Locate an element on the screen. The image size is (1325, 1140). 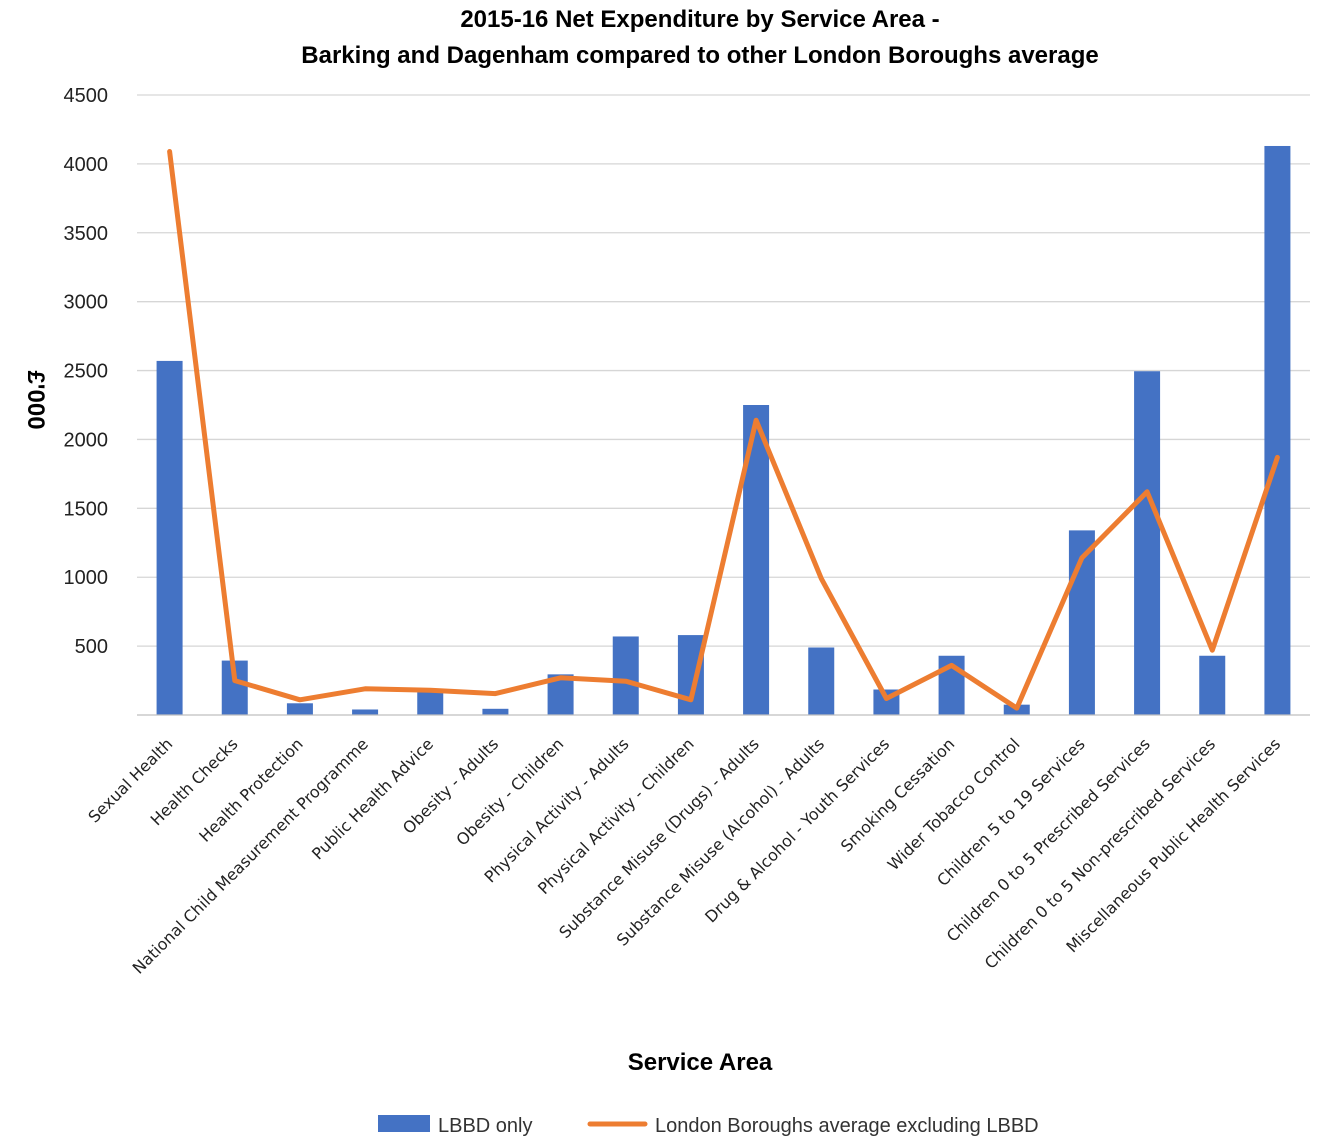
y-tick-label: 2500 is located at coordinates (86, 372).